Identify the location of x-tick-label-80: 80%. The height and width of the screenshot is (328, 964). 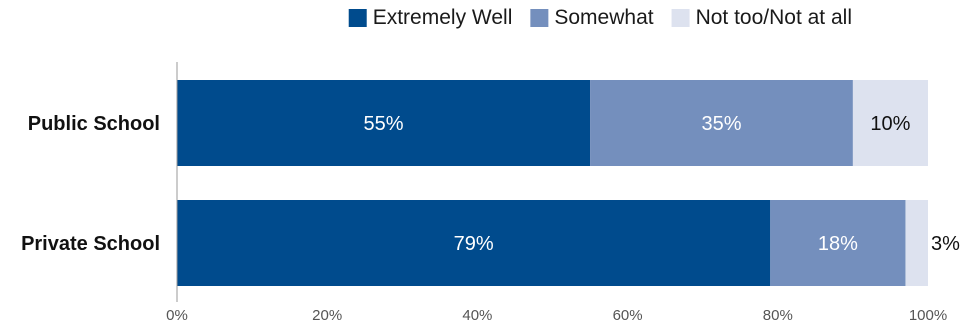
(778, 315).